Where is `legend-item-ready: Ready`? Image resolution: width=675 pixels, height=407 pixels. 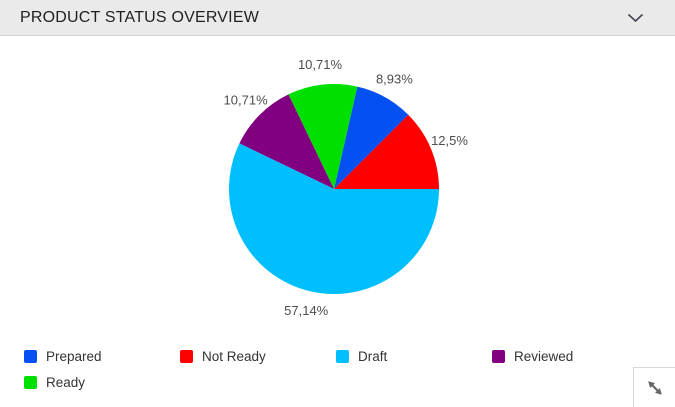 legend-item-ready: Ready is located at coordinates (102, 382).